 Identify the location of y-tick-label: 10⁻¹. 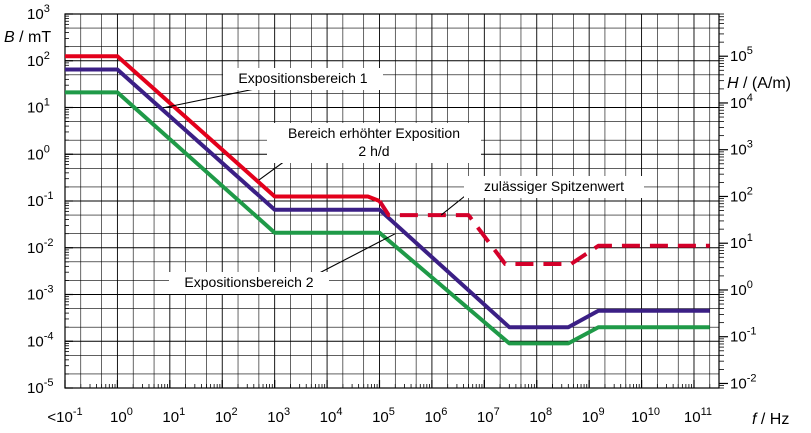
(40, 200).